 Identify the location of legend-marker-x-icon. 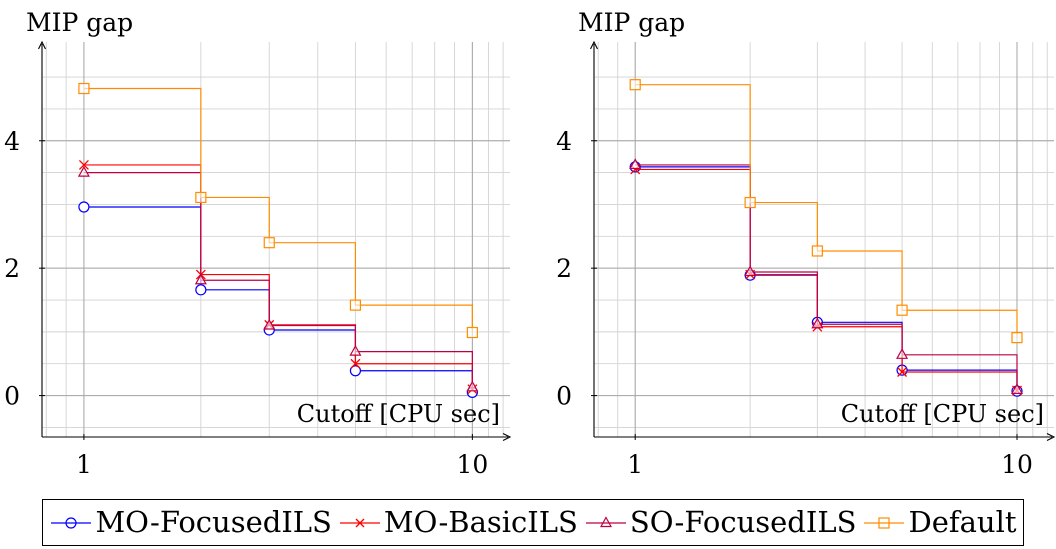
(359, 522).